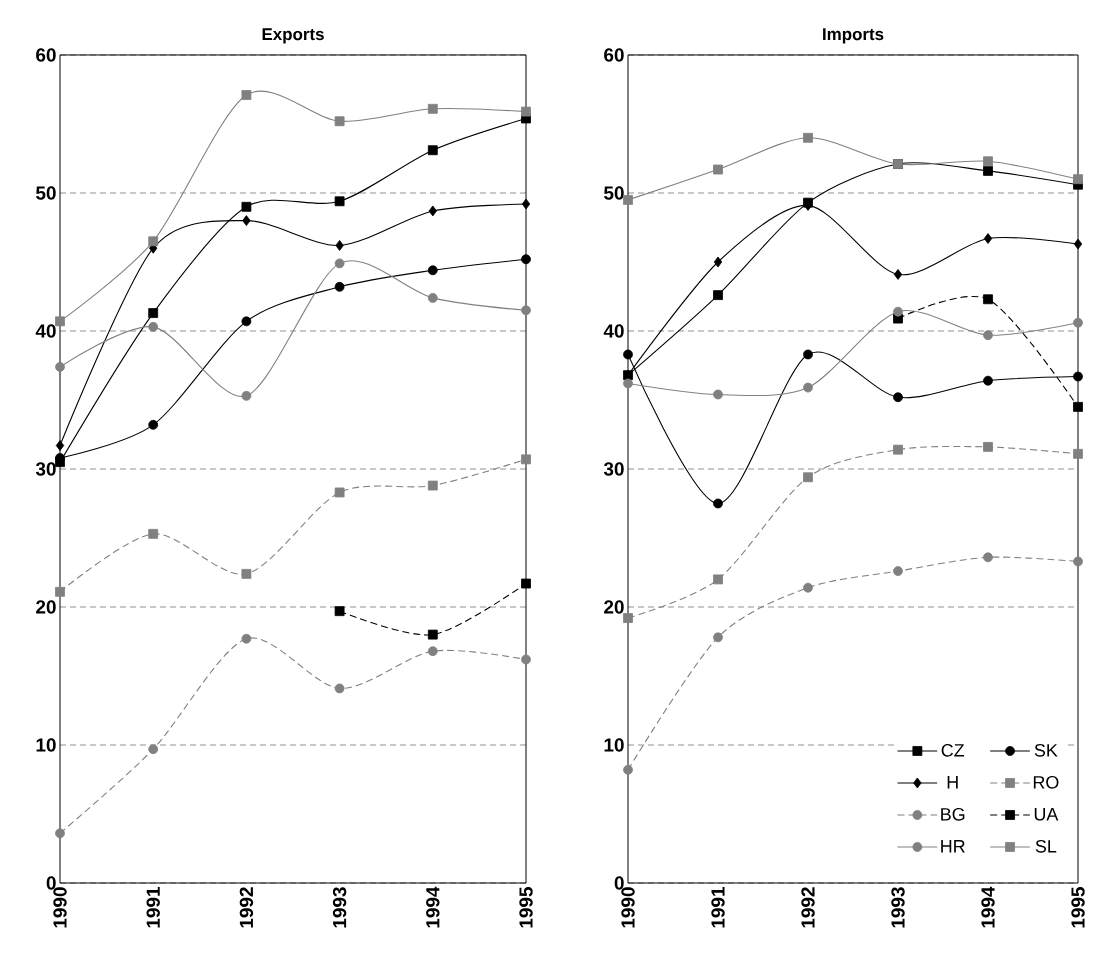  I want to click on legend-label: HR, so click(953, 846).